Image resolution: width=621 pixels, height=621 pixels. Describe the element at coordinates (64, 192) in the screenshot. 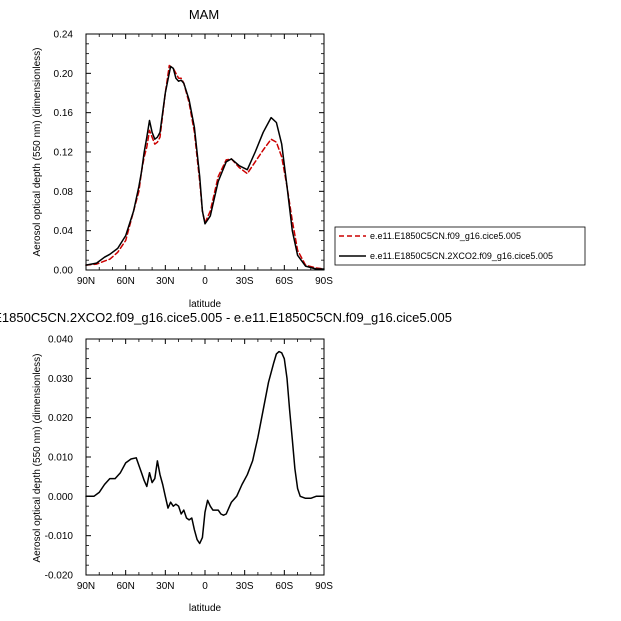

I see `y-tick-label: 0.08` at that location.